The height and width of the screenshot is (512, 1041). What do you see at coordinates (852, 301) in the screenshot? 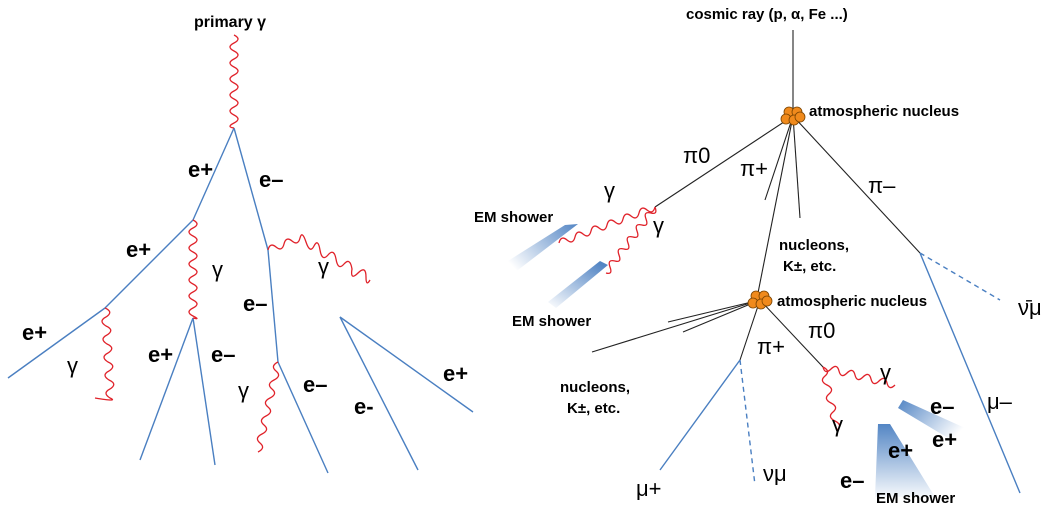
I see `label-nucleus-2: atmospheric nucleus` at bounding box center [852, 301].